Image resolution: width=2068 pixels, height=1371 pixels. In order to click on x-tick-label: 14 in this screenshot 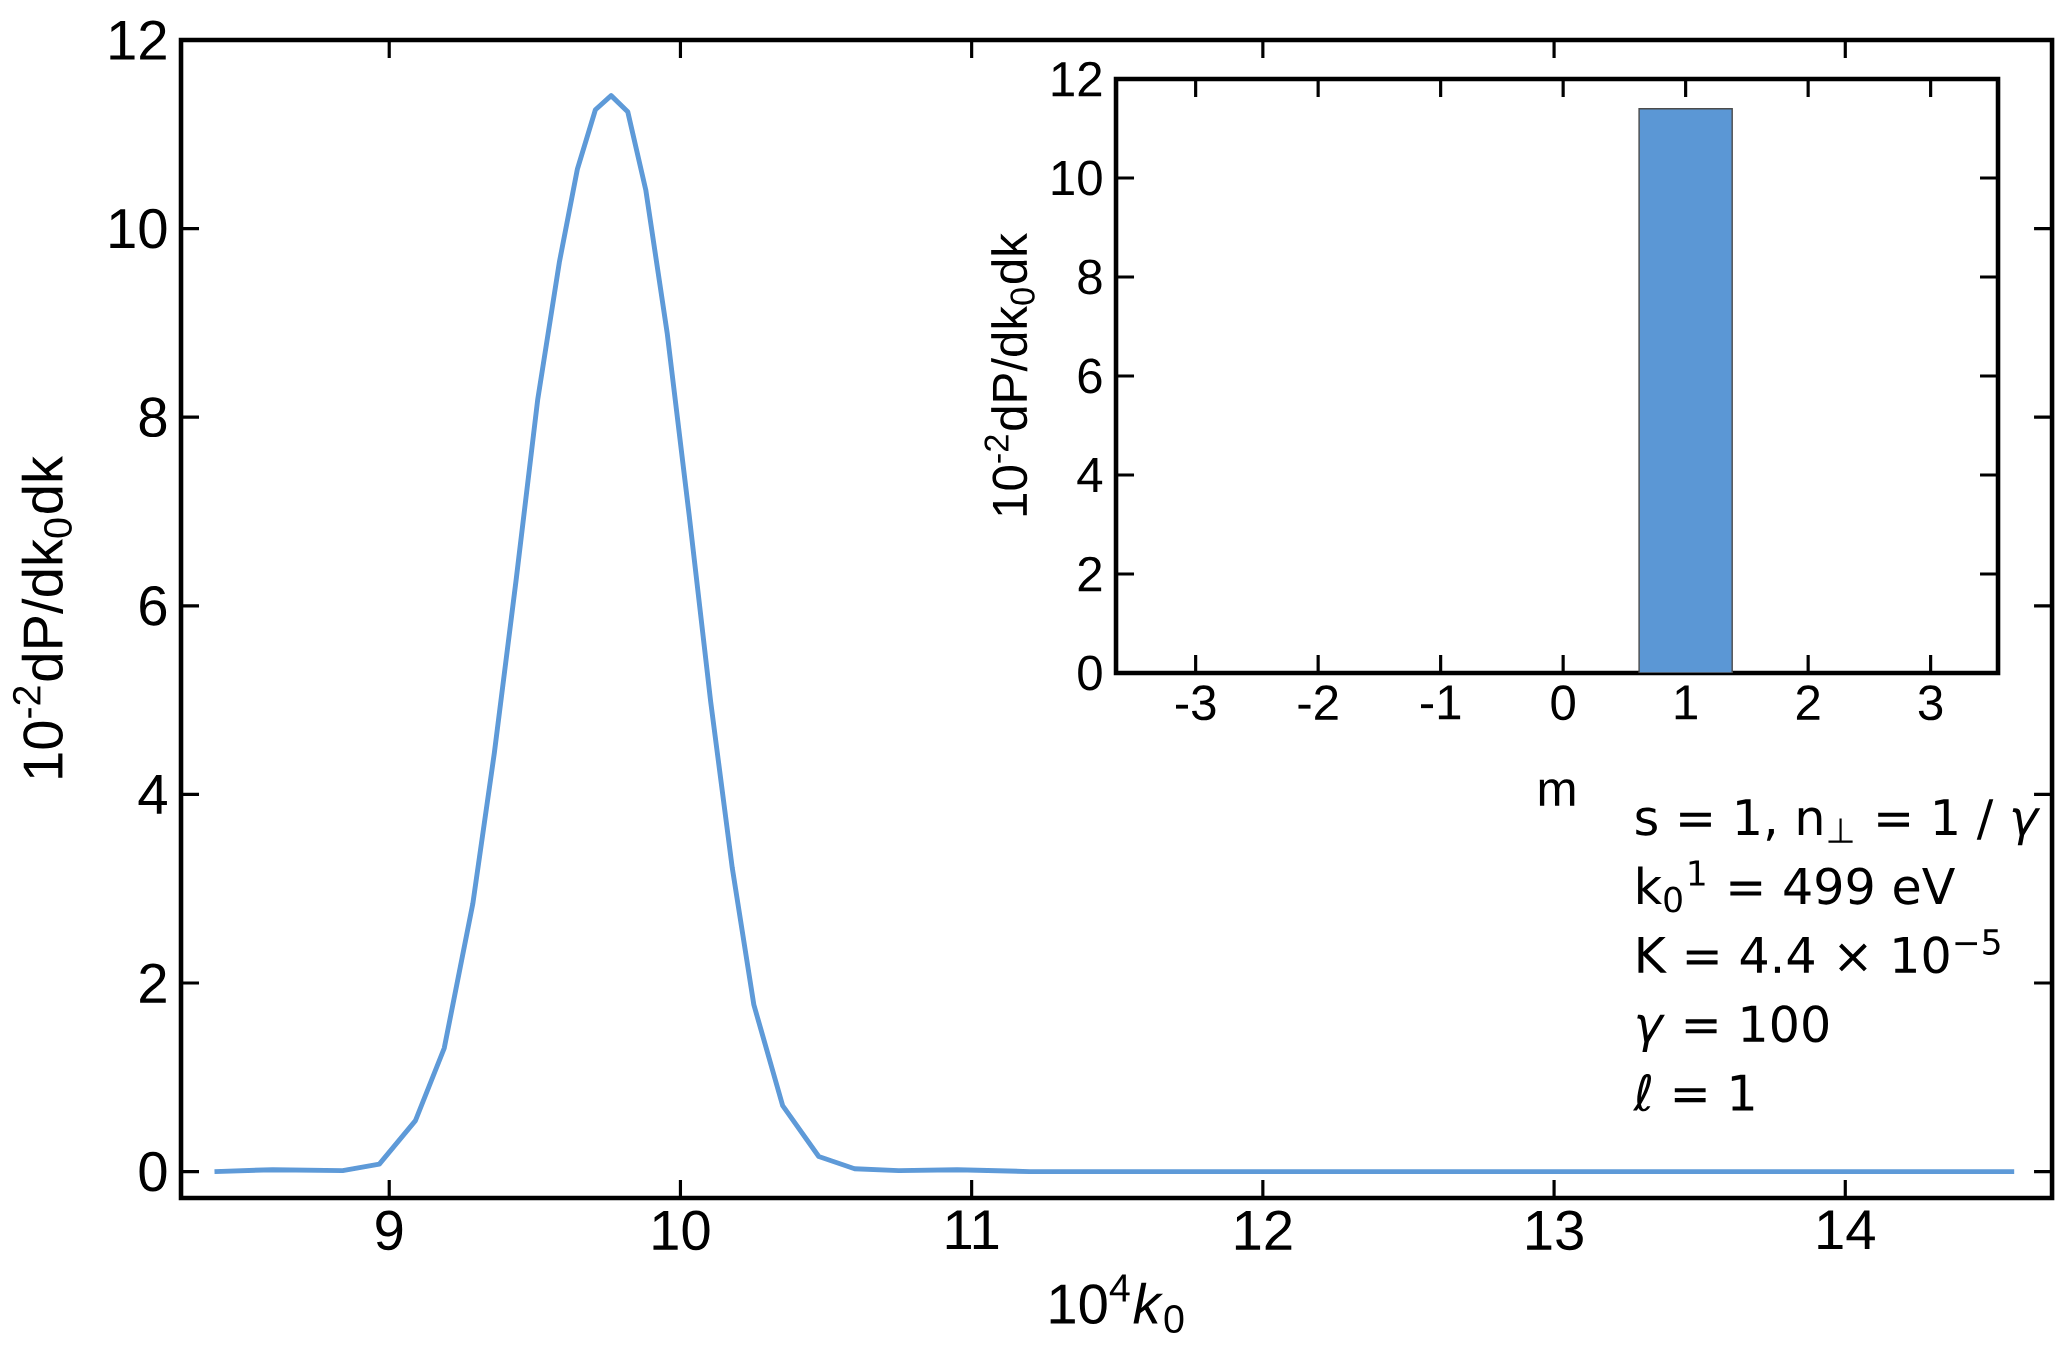, I will do `click(1846, 1230)`.